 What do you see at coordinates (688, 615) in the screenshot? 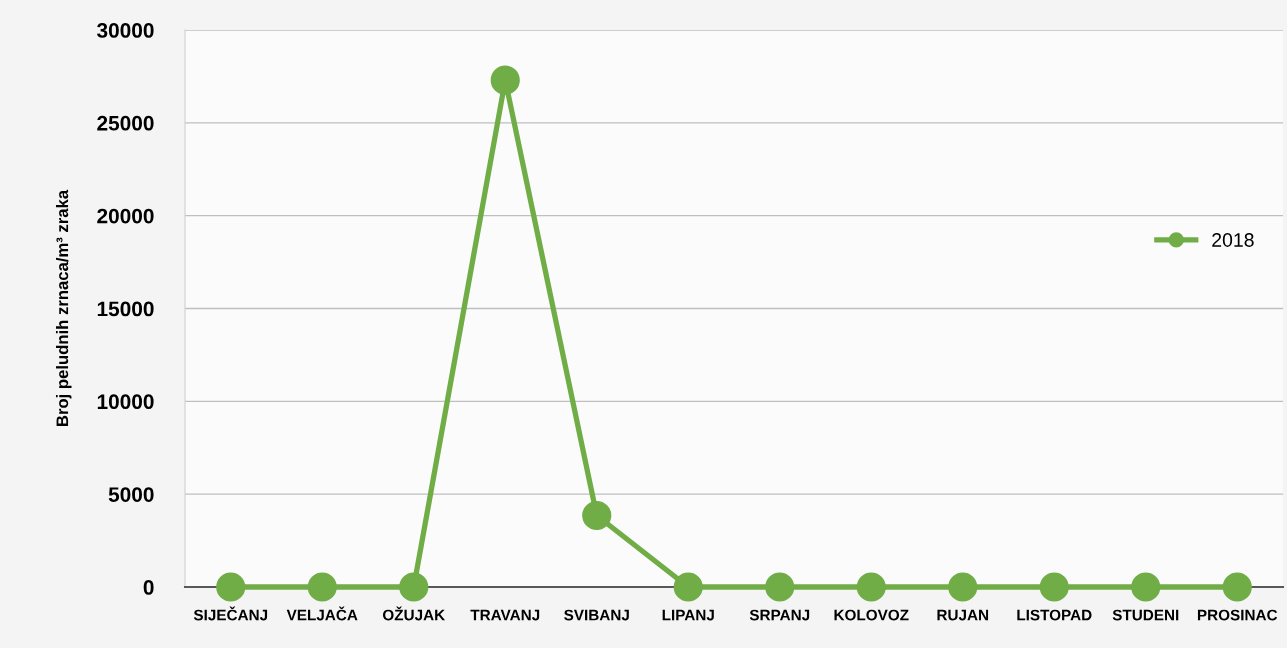
I see `x-tick-label: LIPANJ` at bounding box center [688, 615].